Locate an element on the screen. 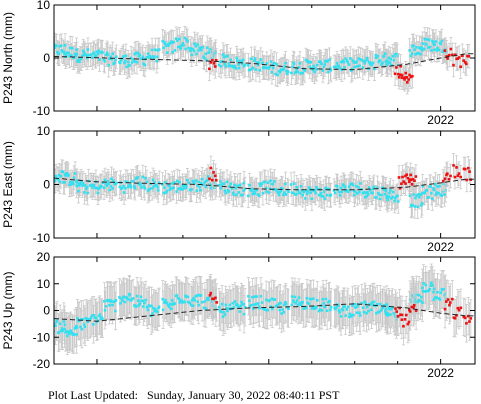  x-tick-label: 2022 is located at coordinates (440, 120).